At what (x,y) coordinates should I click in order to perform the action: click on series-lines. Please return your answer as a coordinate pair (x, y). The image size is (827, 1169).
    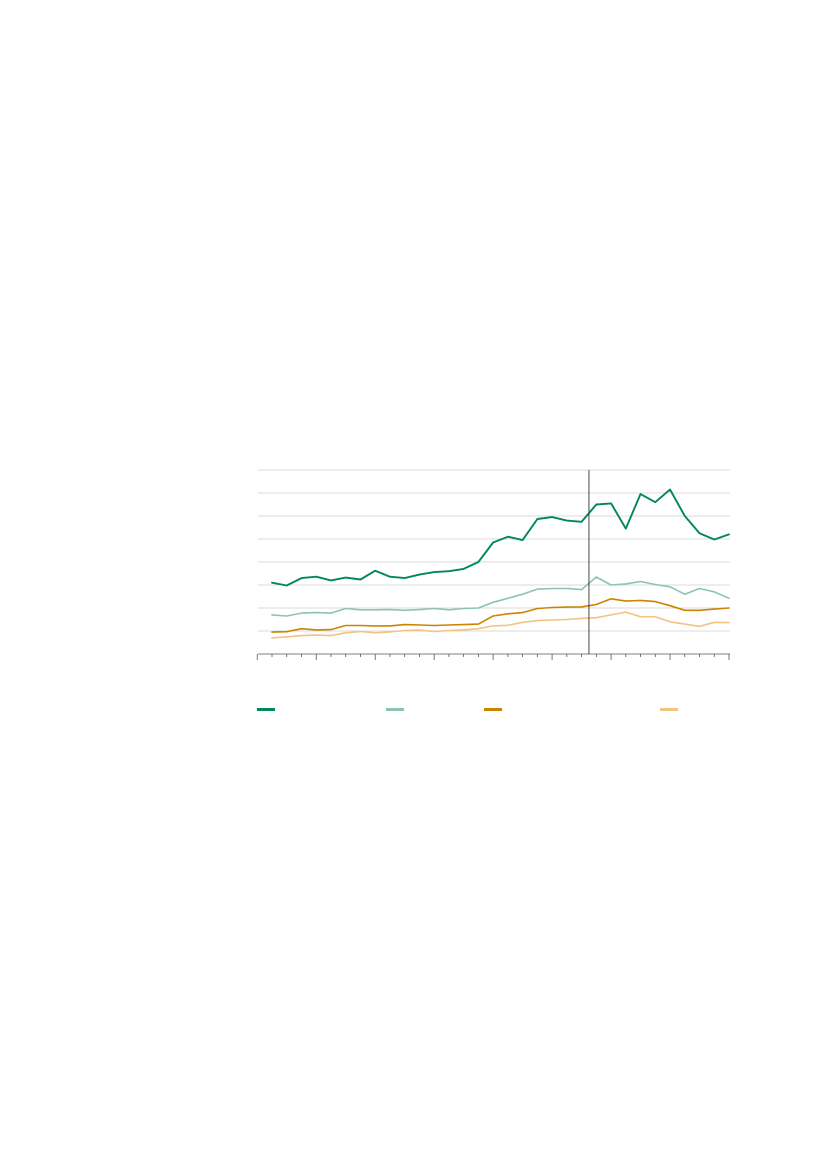
    Looking at the image, I should click on (500, 563).